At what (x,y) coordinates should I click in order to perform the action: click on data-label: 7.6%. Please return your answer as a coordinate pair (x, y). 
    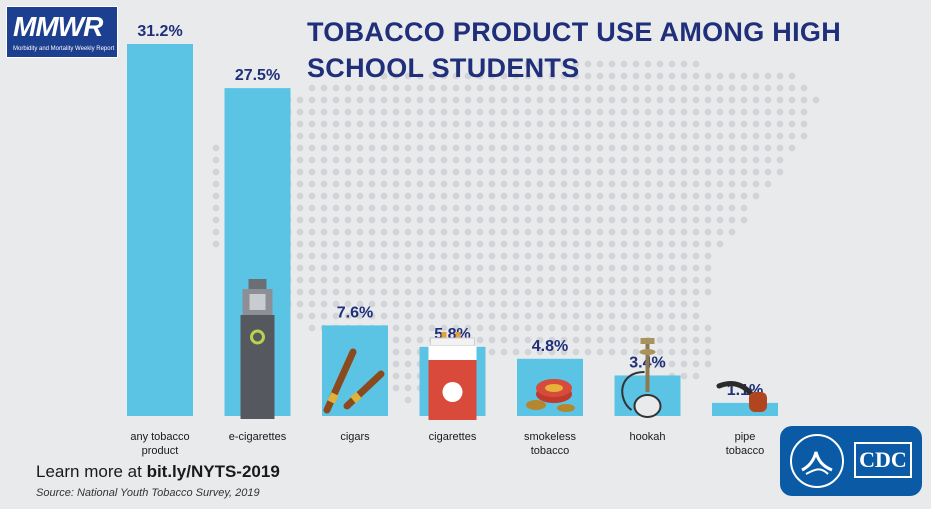
    Looking at the image, I should click on (355, 312).